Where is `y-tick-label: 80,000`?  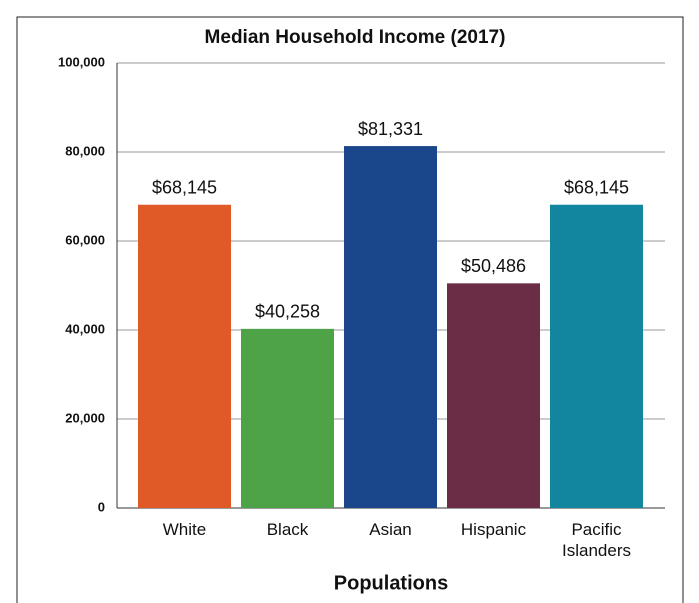 y-tick-label: 80,000 is located at coordinates (85, 150).